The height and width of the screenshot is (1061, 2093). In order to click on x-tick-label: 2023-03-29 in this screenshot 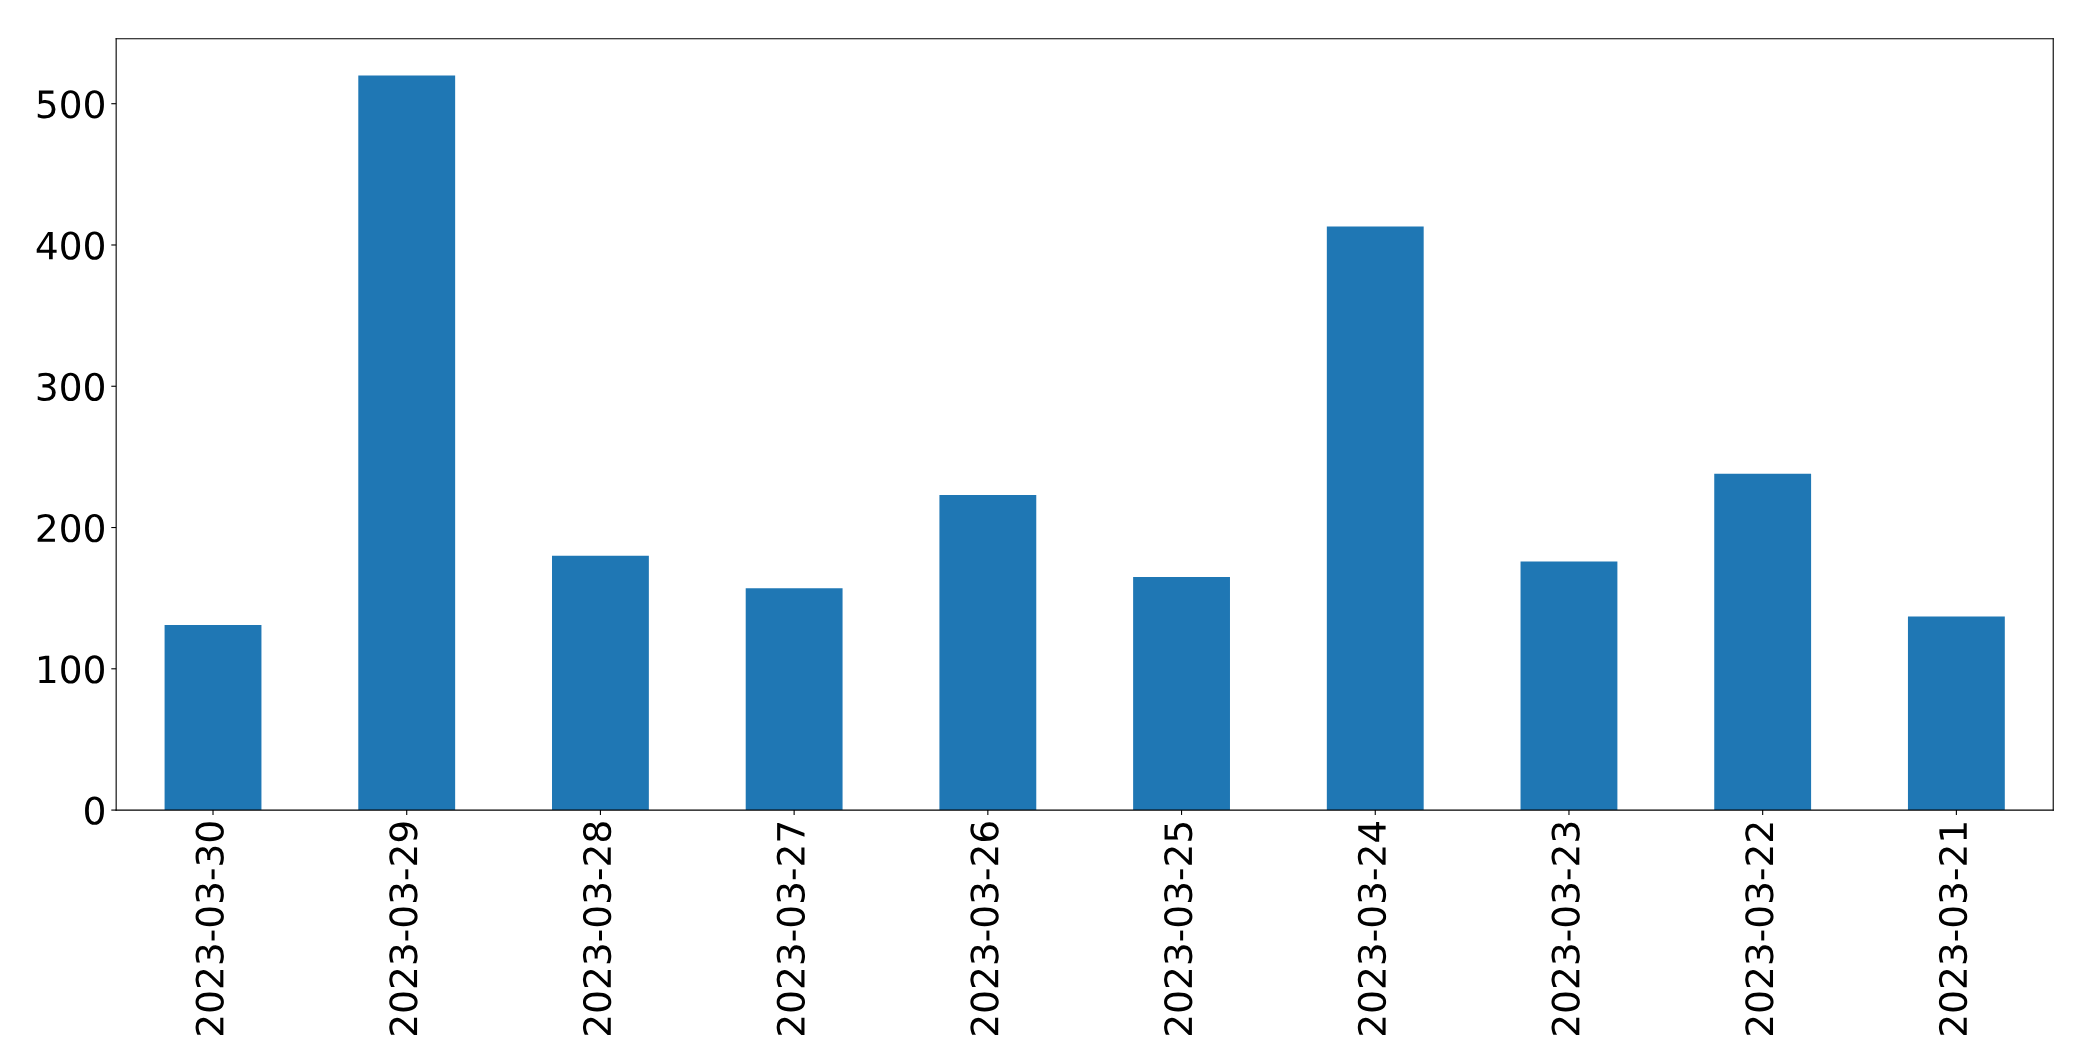, I will do `click(403, 928)`.